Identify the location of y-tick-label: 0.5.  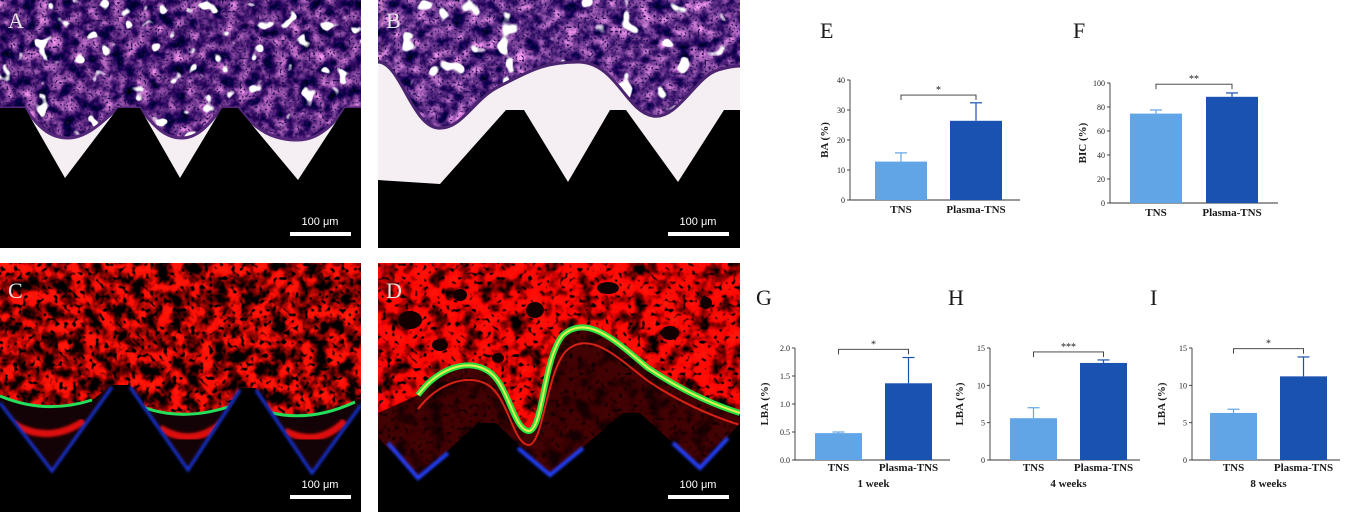
(785, 432).